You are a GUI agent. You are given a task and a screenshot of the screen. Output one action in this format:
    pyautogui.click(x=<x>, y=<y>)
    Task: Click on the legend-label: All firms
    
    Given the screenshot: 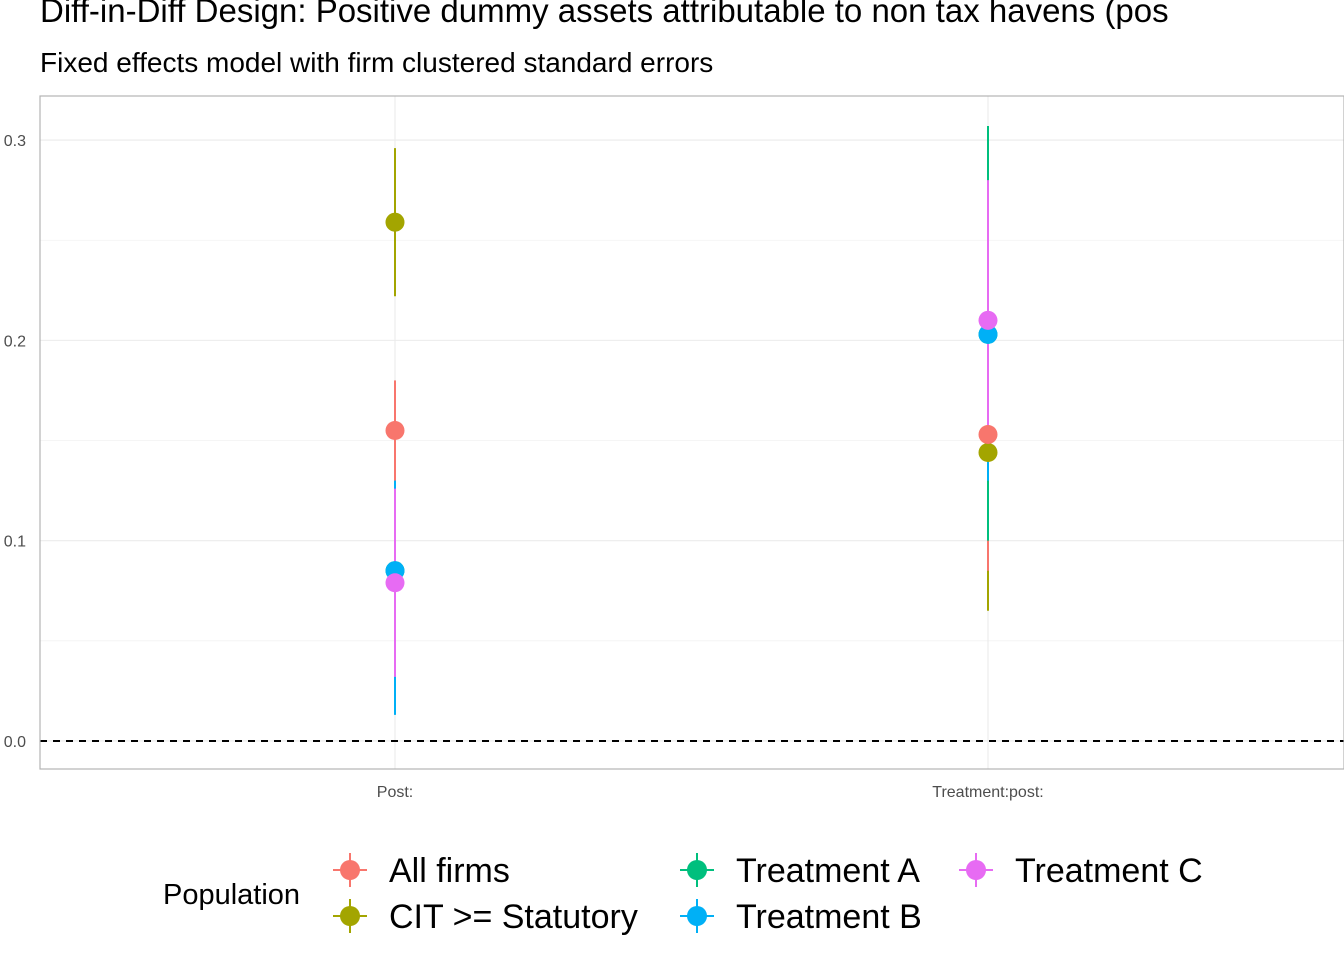 What is the action you would take?
    pyautogui.click(x=449, y=871)
    